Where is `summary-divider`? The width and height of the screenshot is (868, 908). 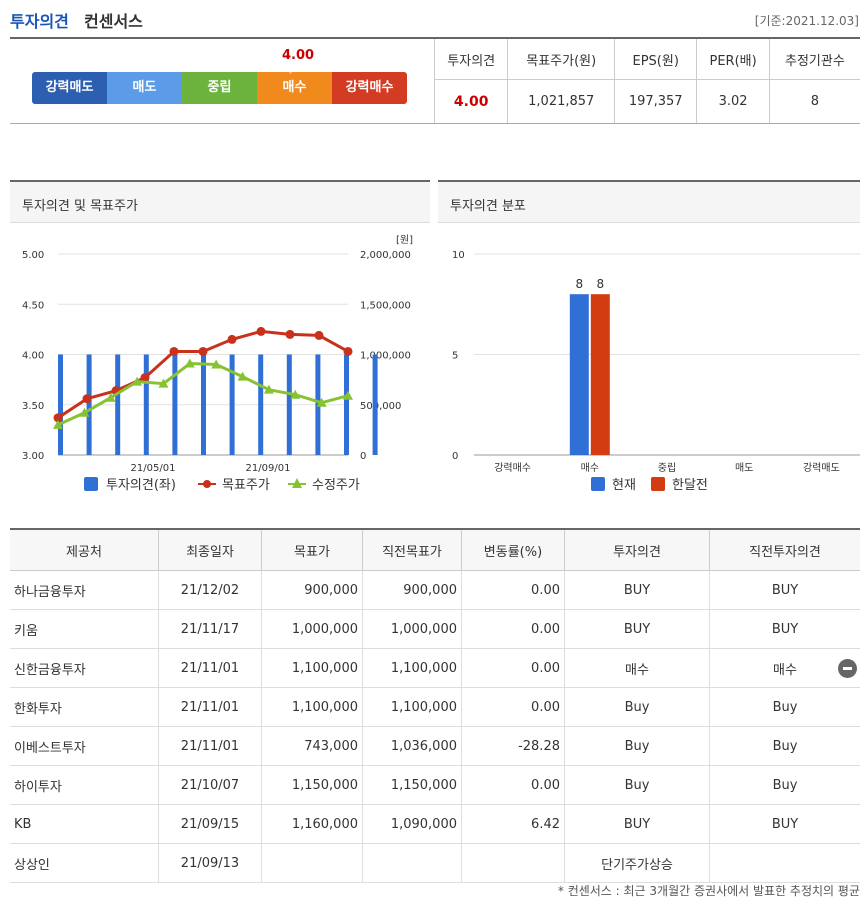 summary-divider is located at coordinates (435, 123).